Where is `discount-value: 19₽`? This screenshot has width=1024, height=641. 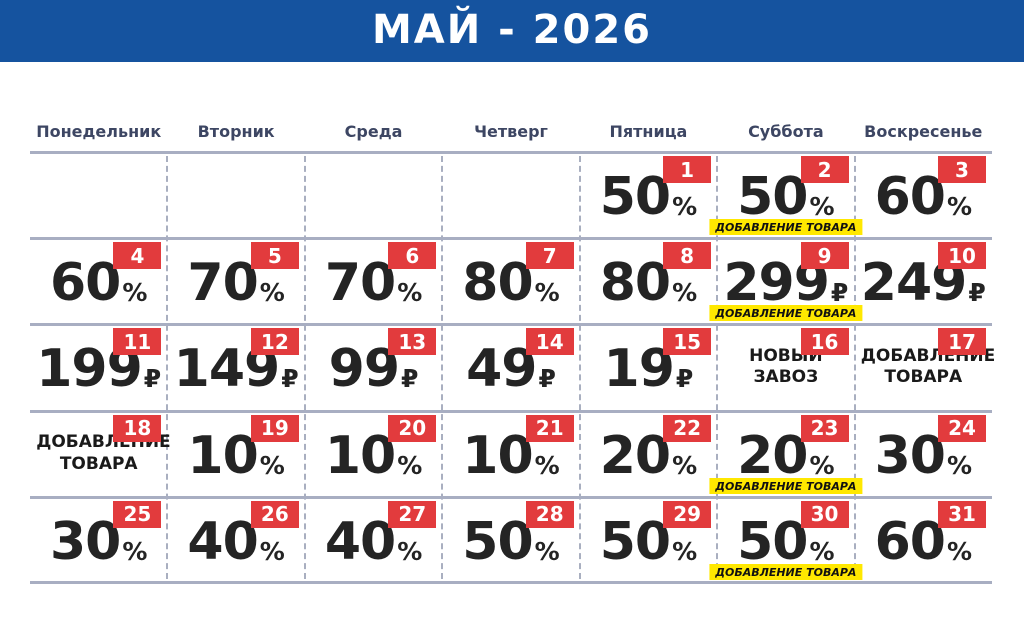
discount-value: 19₽ is located at coordinates (649, 369).